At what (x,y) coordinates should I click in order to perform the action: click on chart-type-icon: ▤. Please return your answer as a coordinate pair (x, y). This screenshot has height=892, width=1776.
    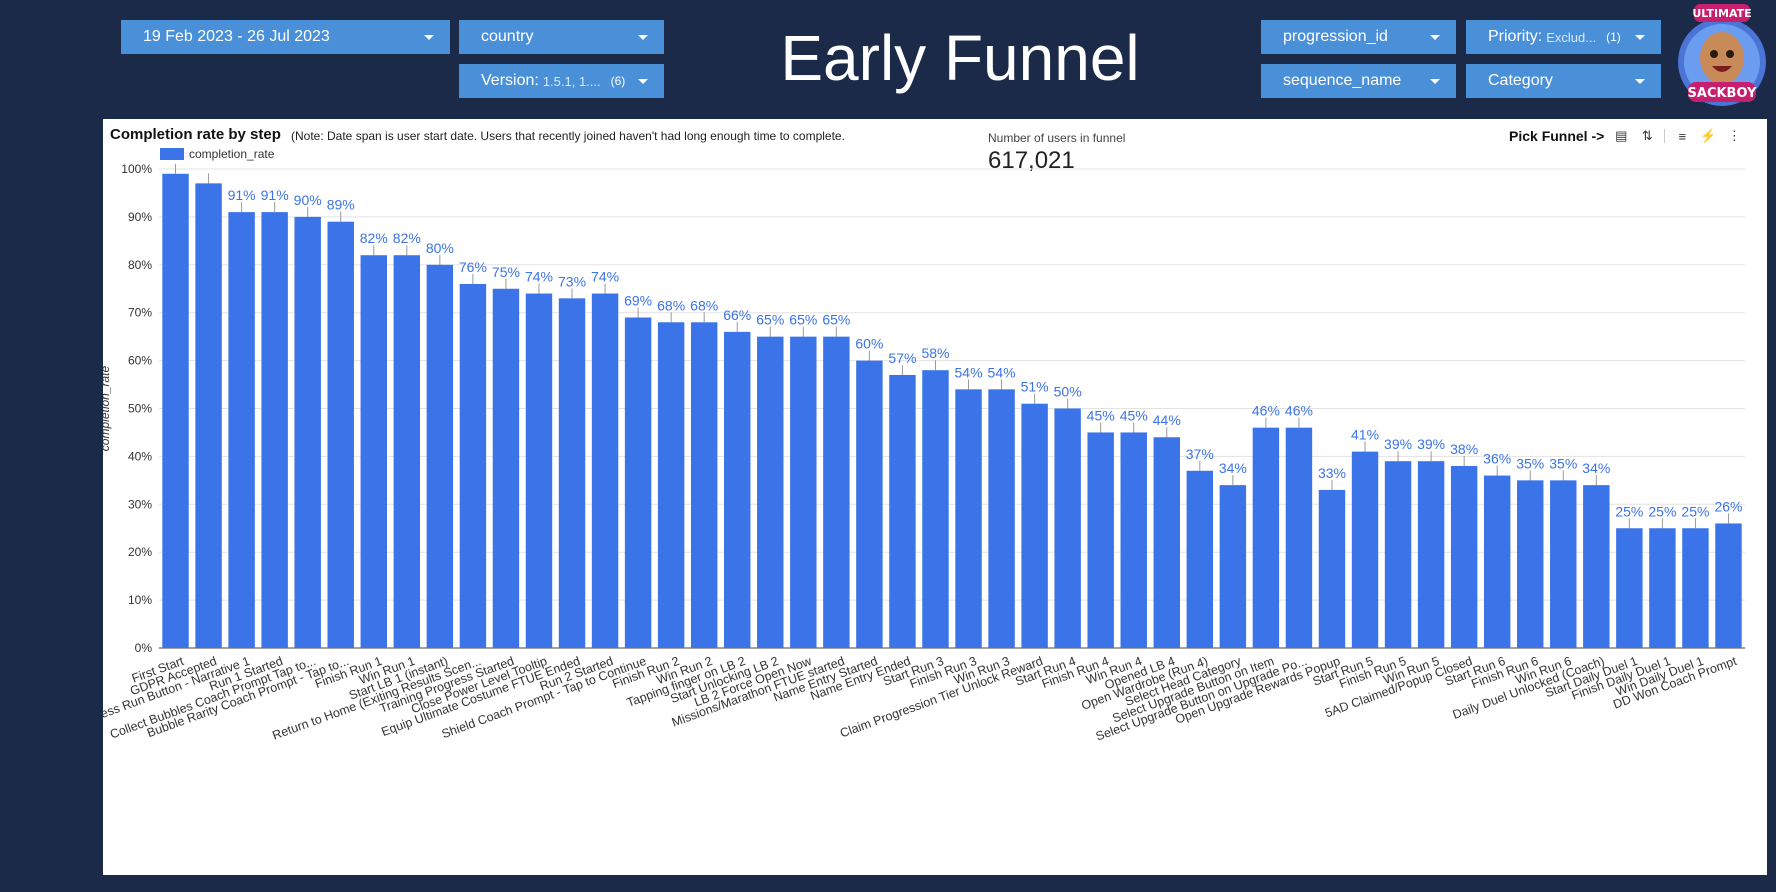
    Looking at the image, I should click on (1621, 135).